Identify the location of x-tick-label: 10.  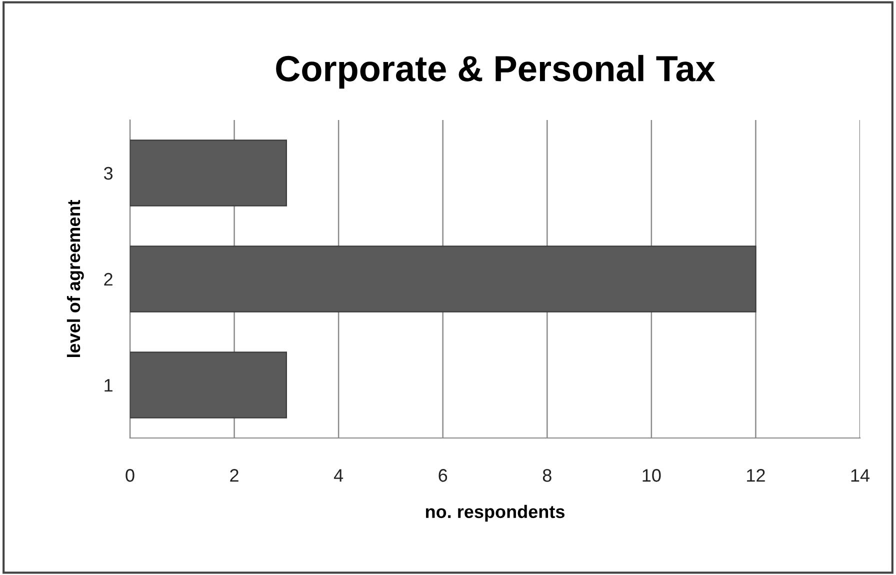
(651, 475).